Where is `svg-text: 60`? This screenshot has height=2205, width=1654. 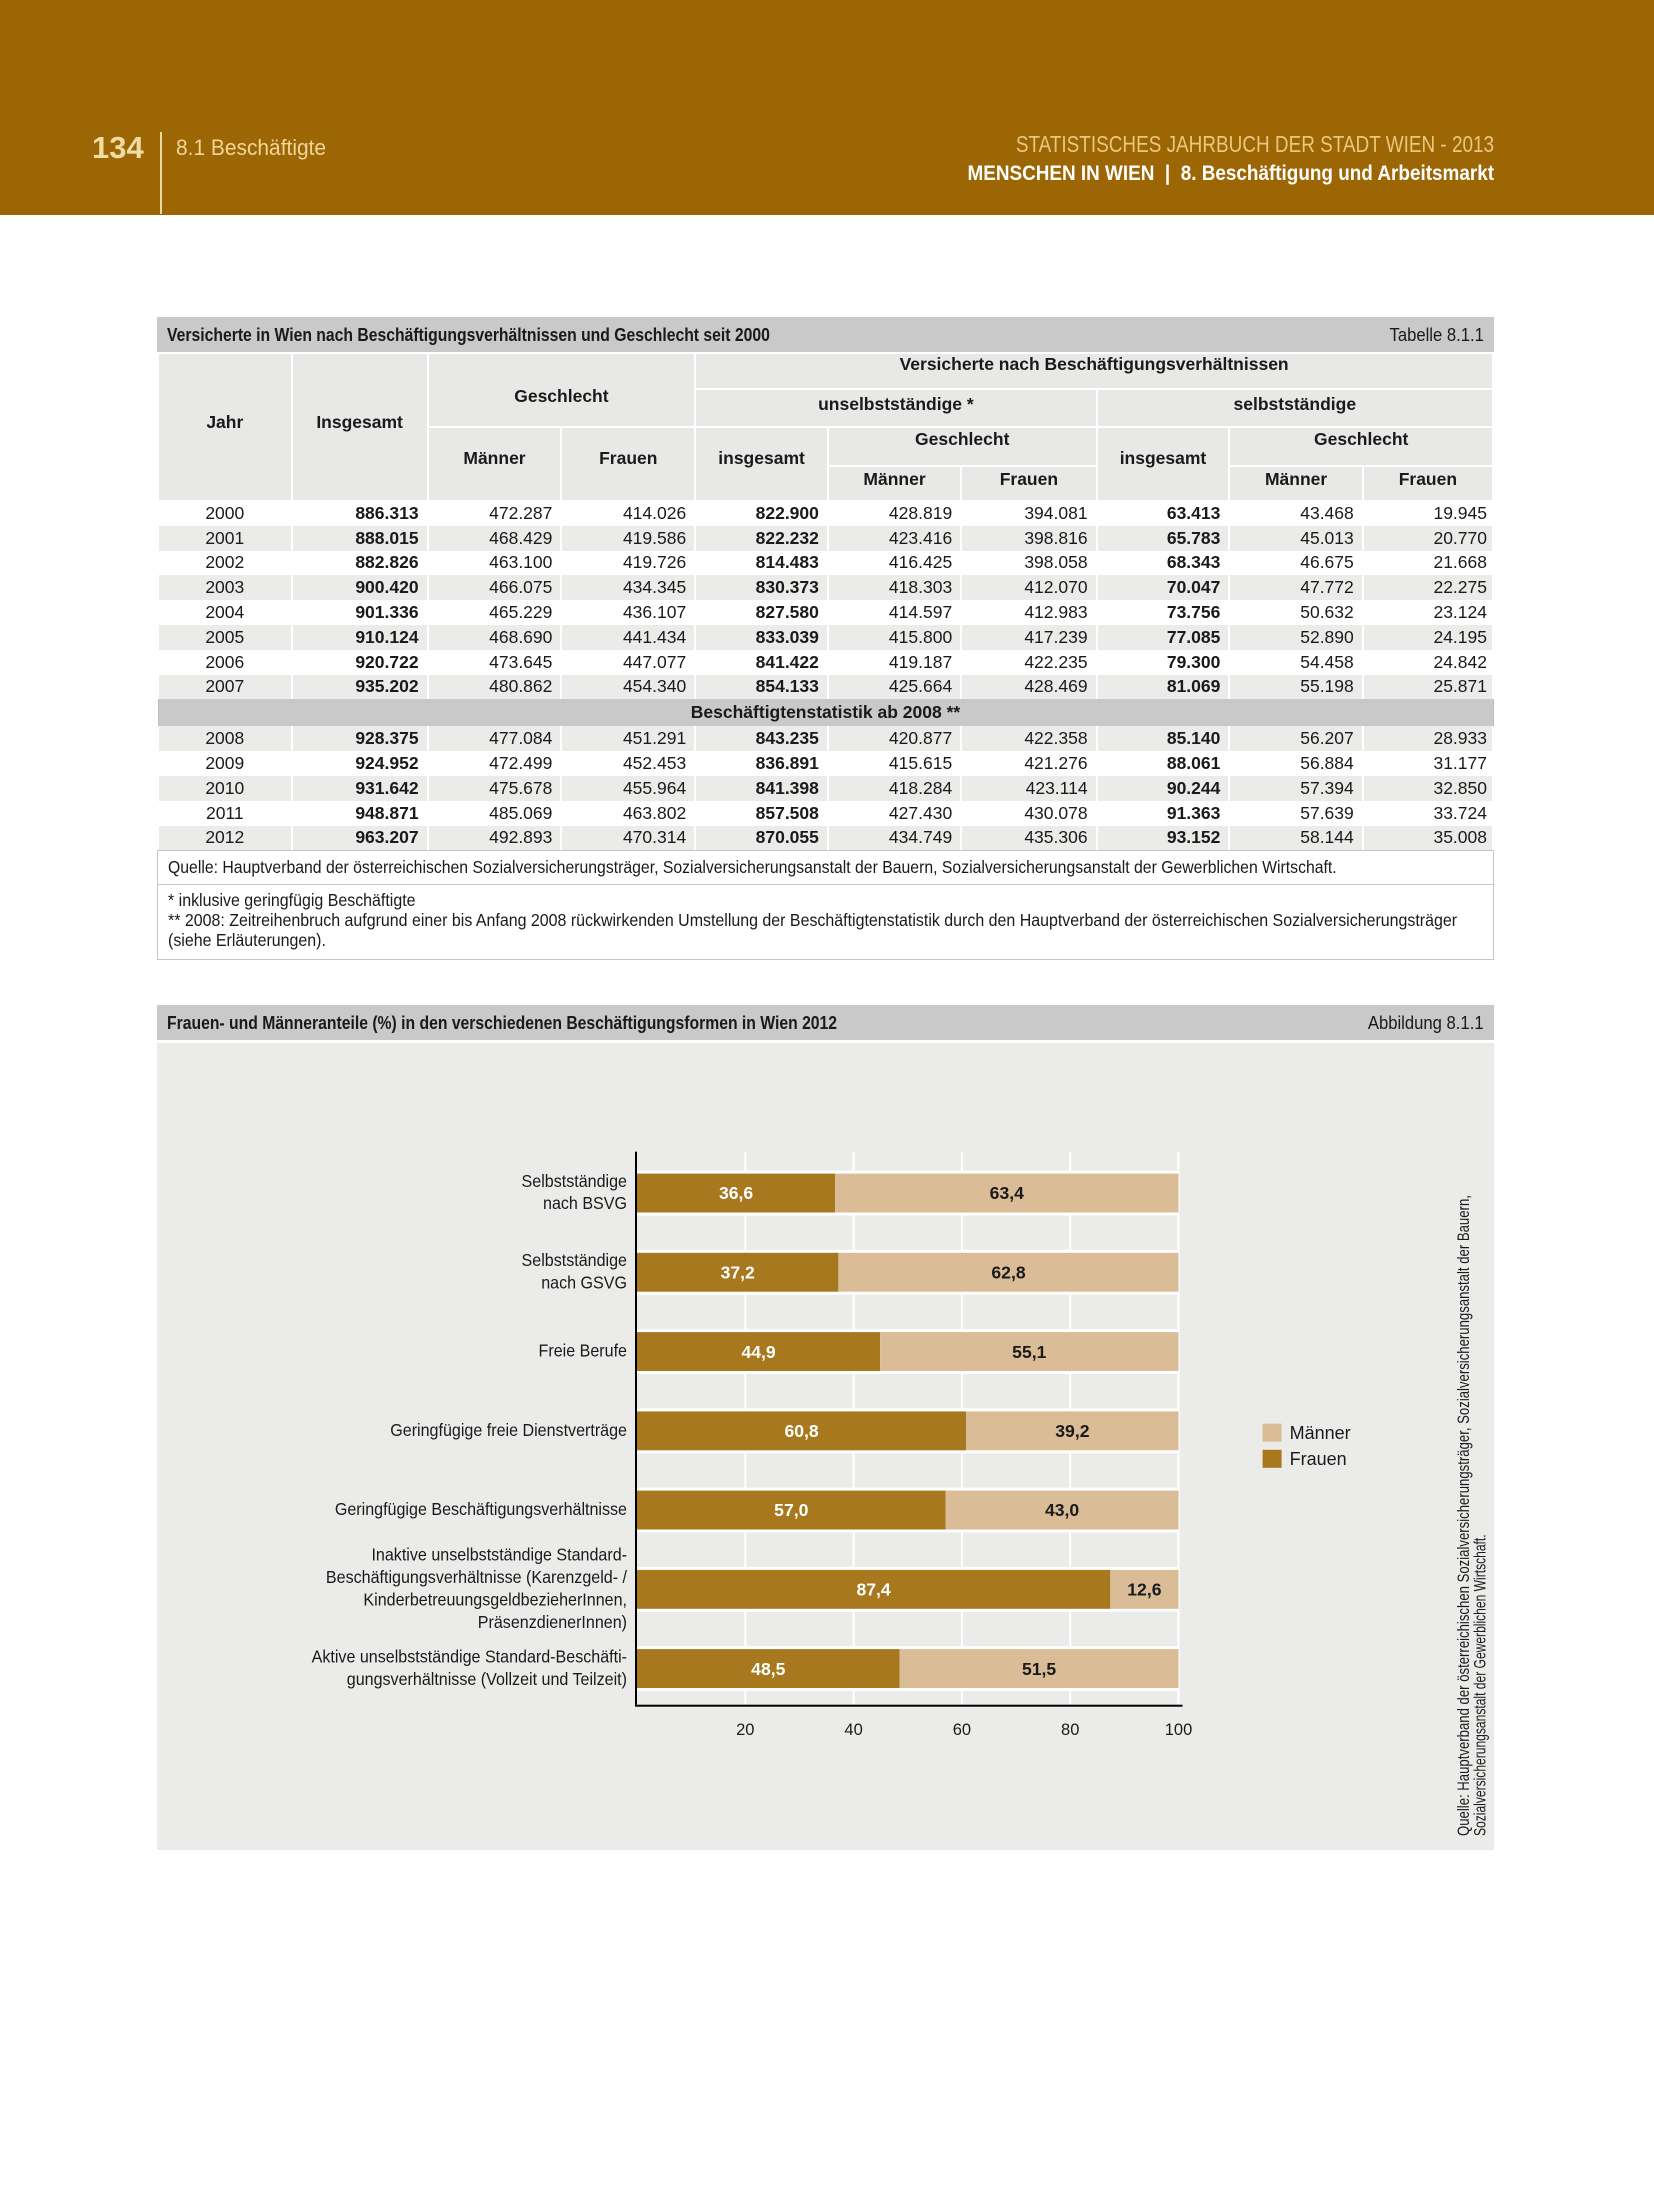 svg-text: 60 is located at coordinates (962, 1730).